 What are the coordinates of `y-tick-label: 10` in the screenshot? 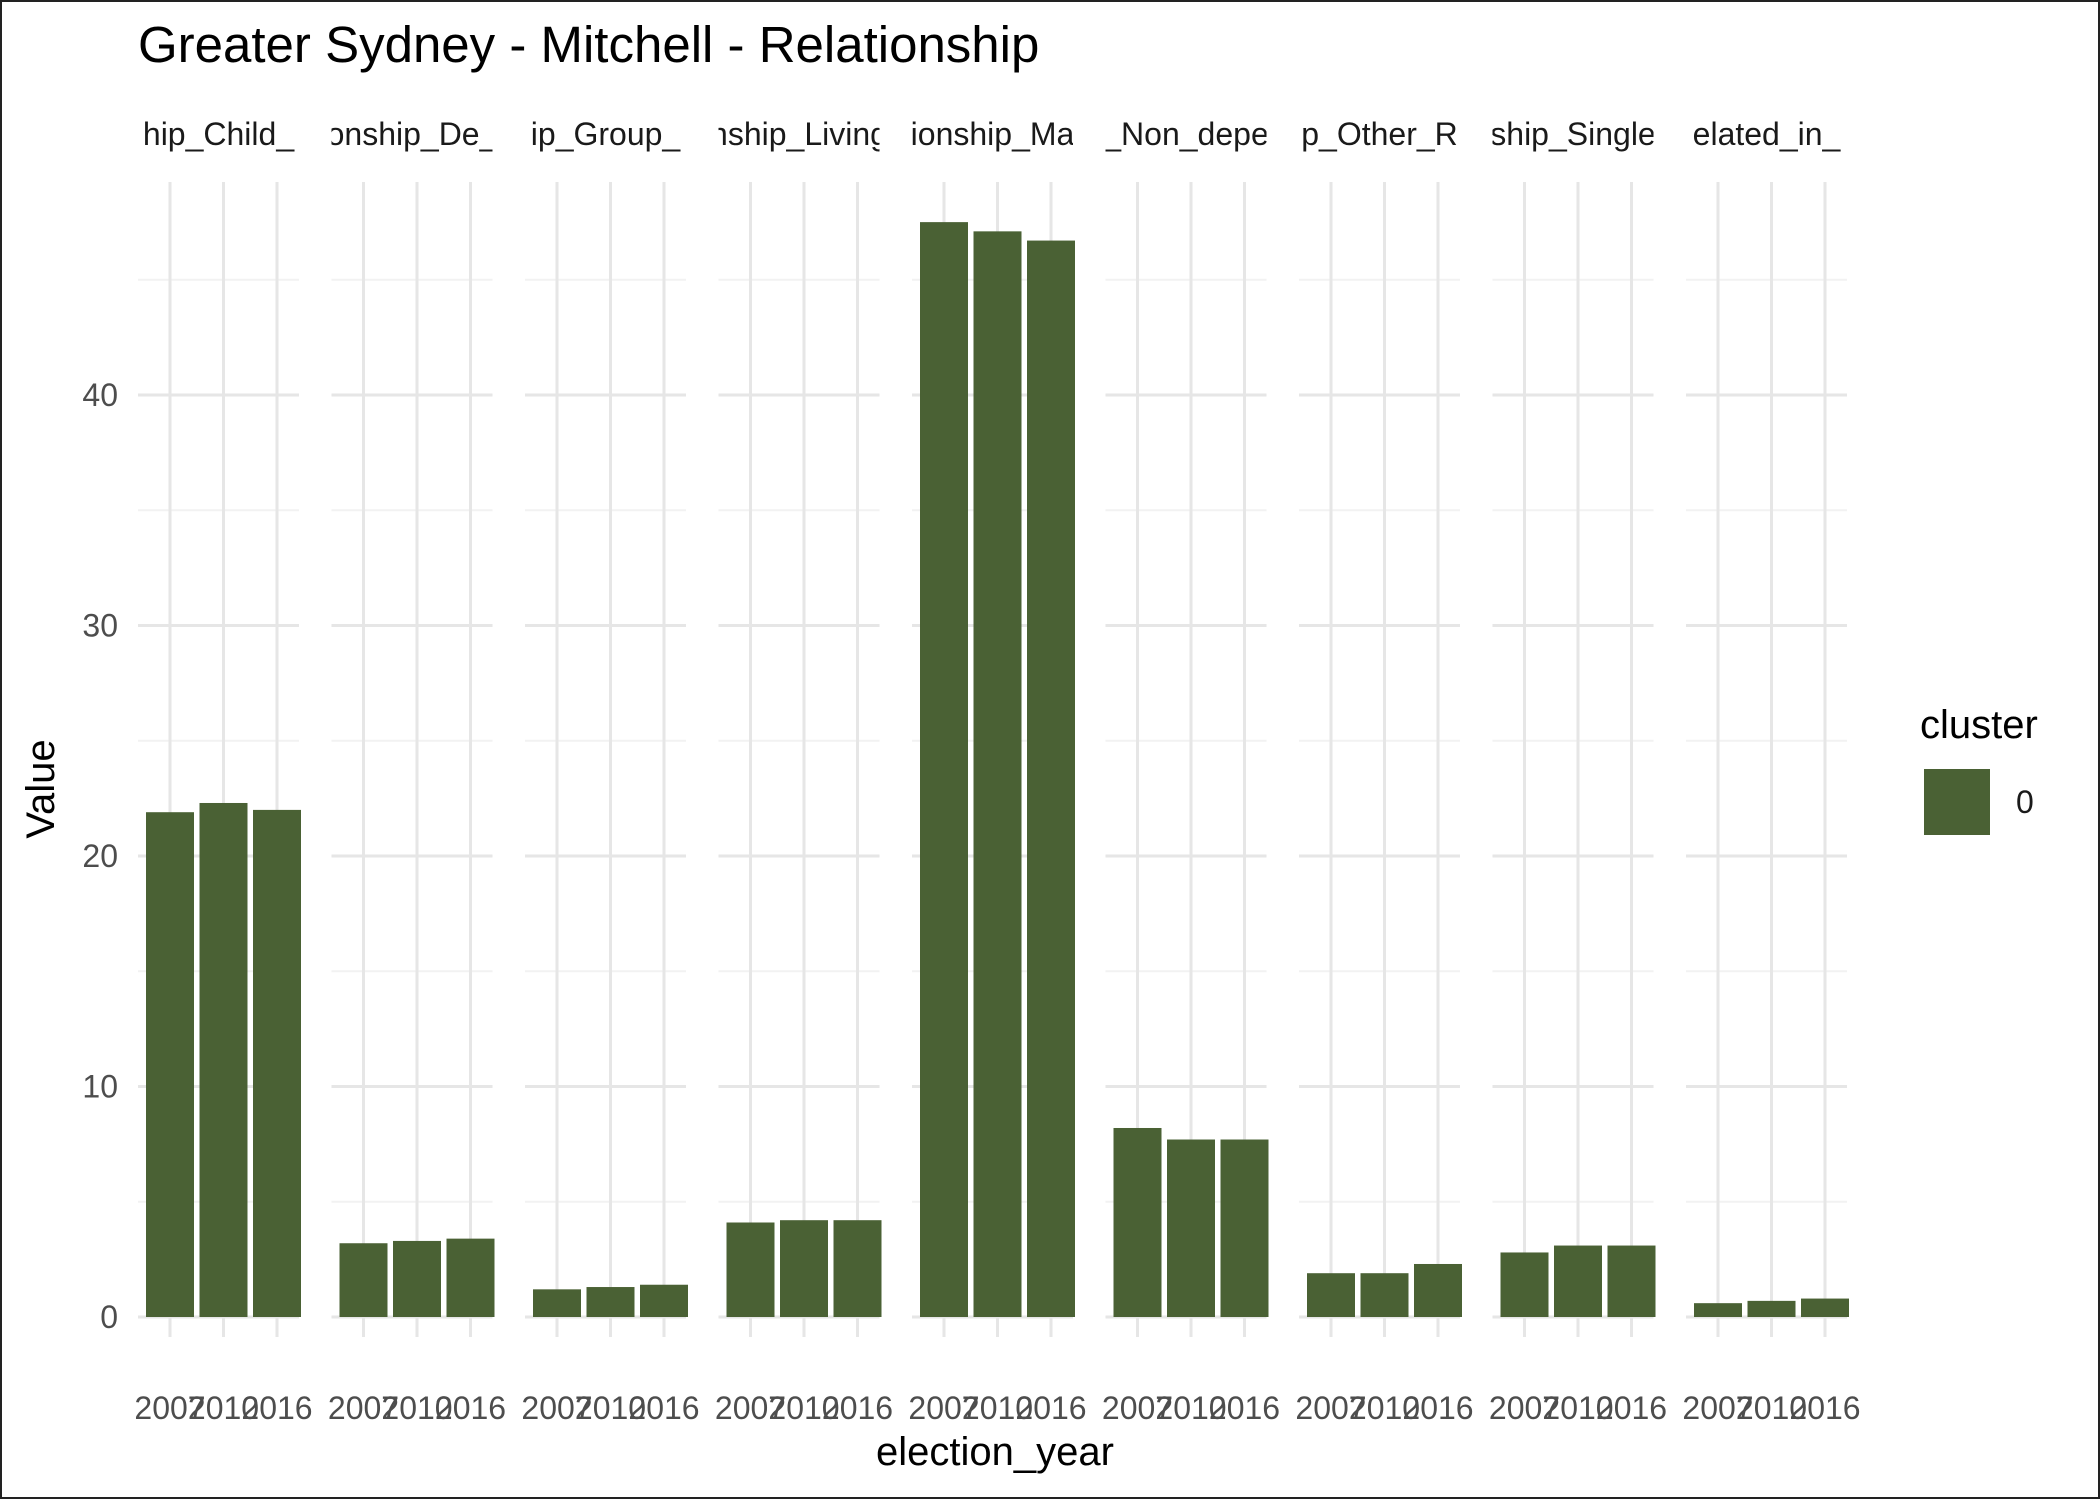 It's located at (100, 1087).